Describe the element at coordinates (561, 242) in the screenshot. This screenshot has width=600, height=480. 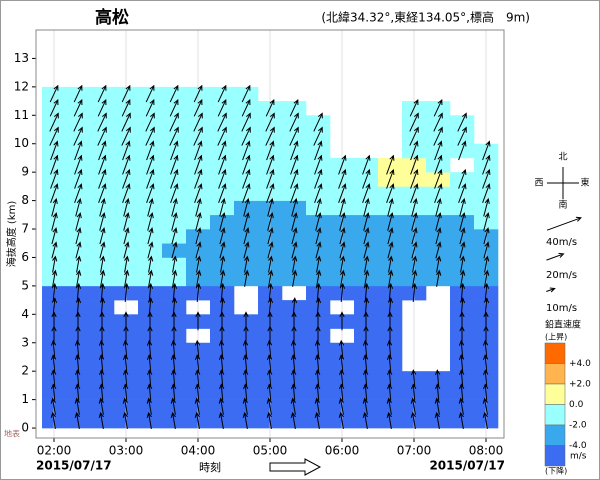
I see `scale-label: 40m/s` at that location.